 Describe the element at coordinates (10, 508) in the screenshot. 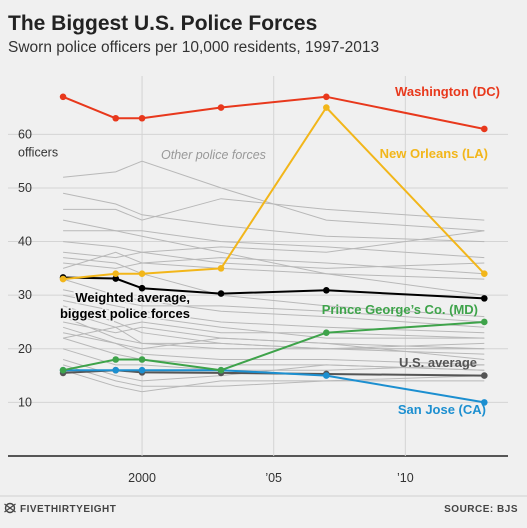

I see `fivethirtyeight-logo-icon` at that location.